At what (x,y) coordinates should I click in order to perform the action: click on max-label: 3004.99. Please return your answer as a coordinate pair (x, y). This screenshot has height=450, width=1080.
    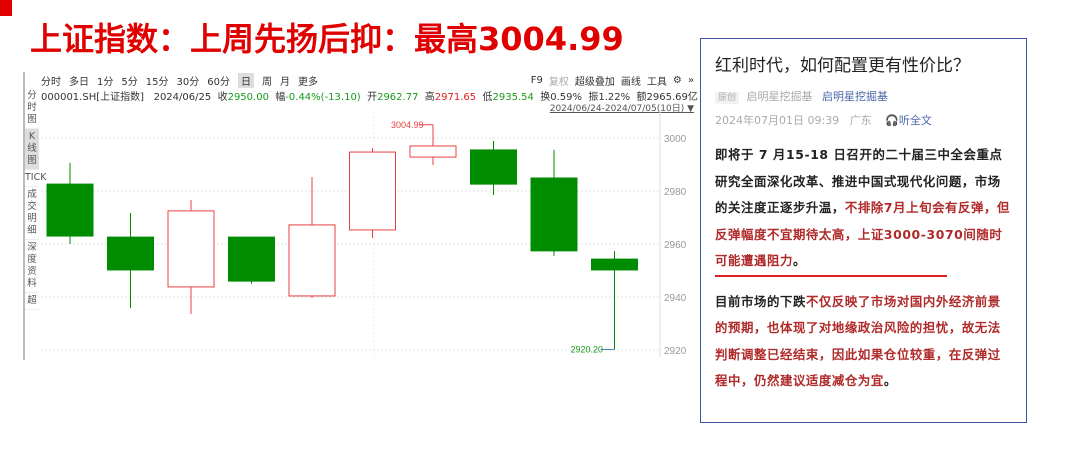
    Looking at the image, I should click on (407, 125).